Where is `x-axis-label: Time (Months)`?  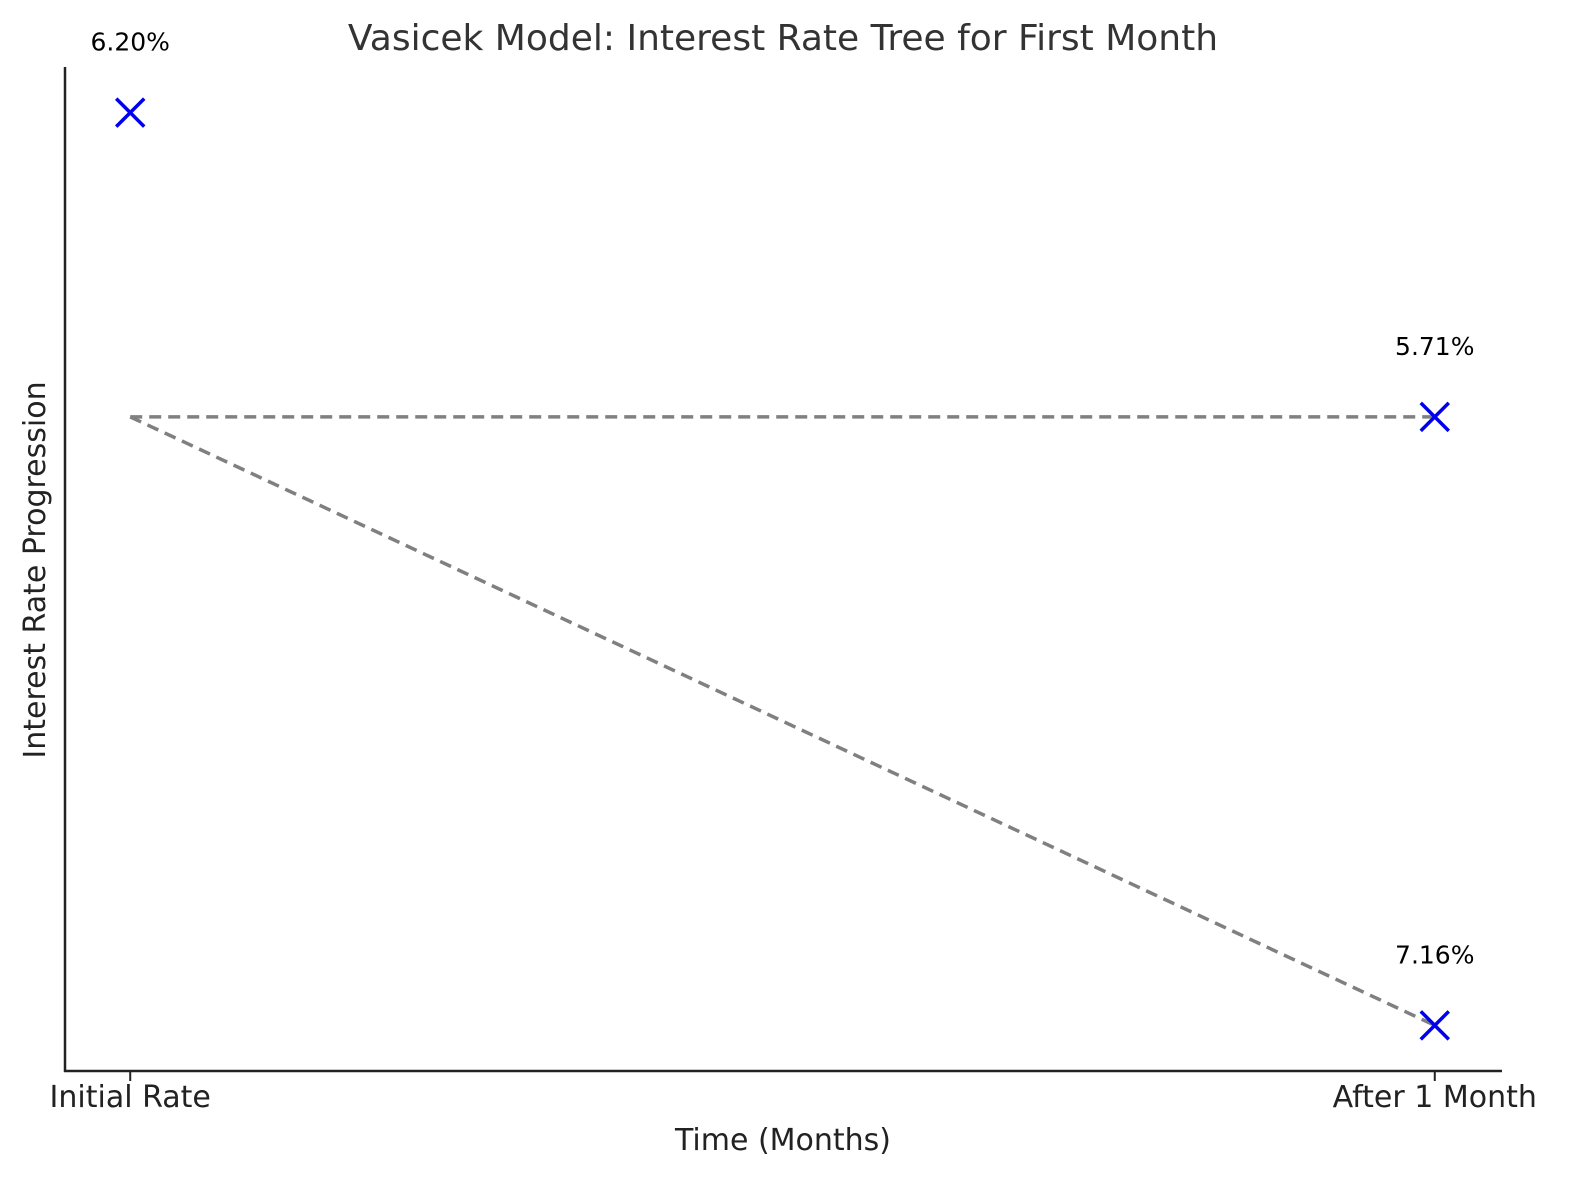
x-axis-label: Time (Months) is located at coordinates (782, 1140).